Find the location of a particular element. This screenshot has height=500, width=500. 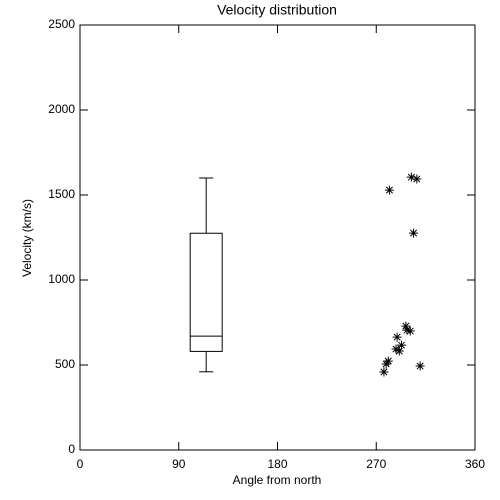

y-tick-label: 2500 is located at coordinates (61, 24).